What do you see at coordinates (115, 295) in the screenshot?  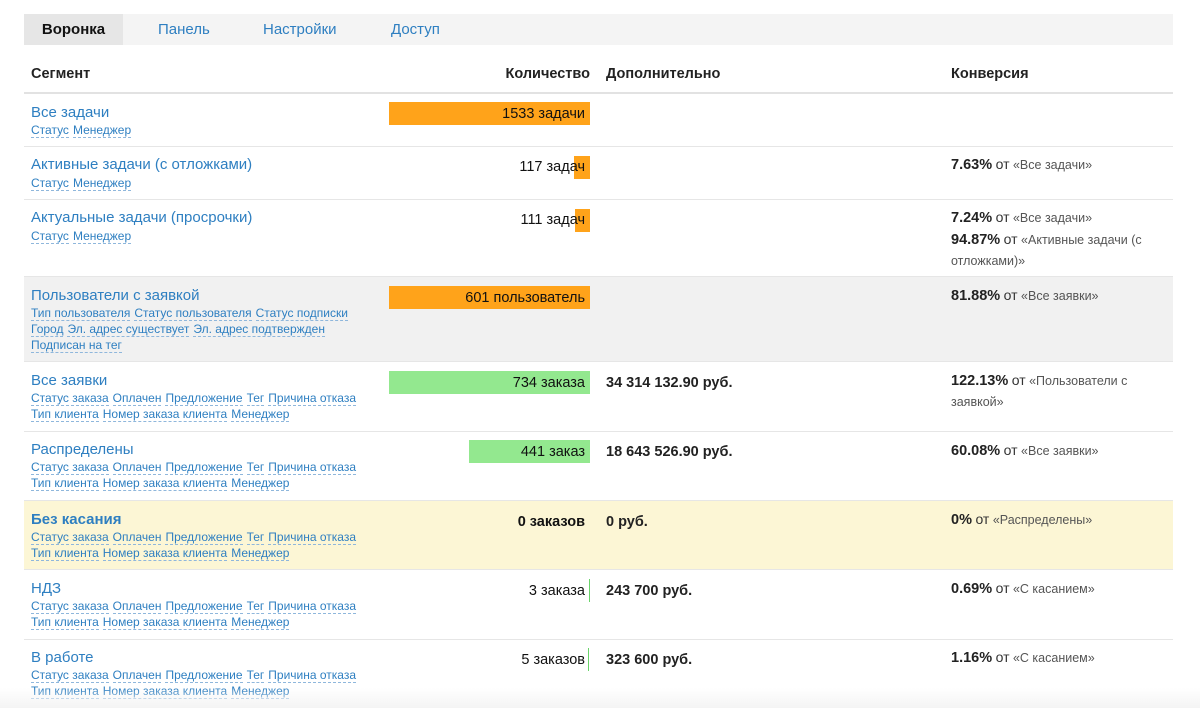 I see `segment-link: Пользователи с заявкой` at bounding box center [115, 295].